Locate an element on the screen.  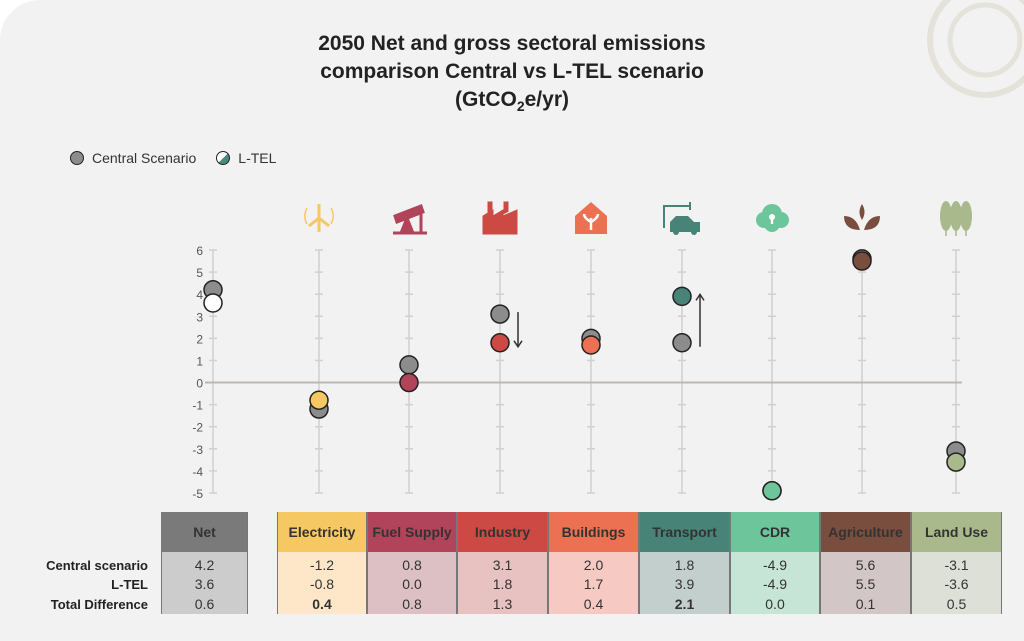
trees-icon is located at coordinates (956, 218).